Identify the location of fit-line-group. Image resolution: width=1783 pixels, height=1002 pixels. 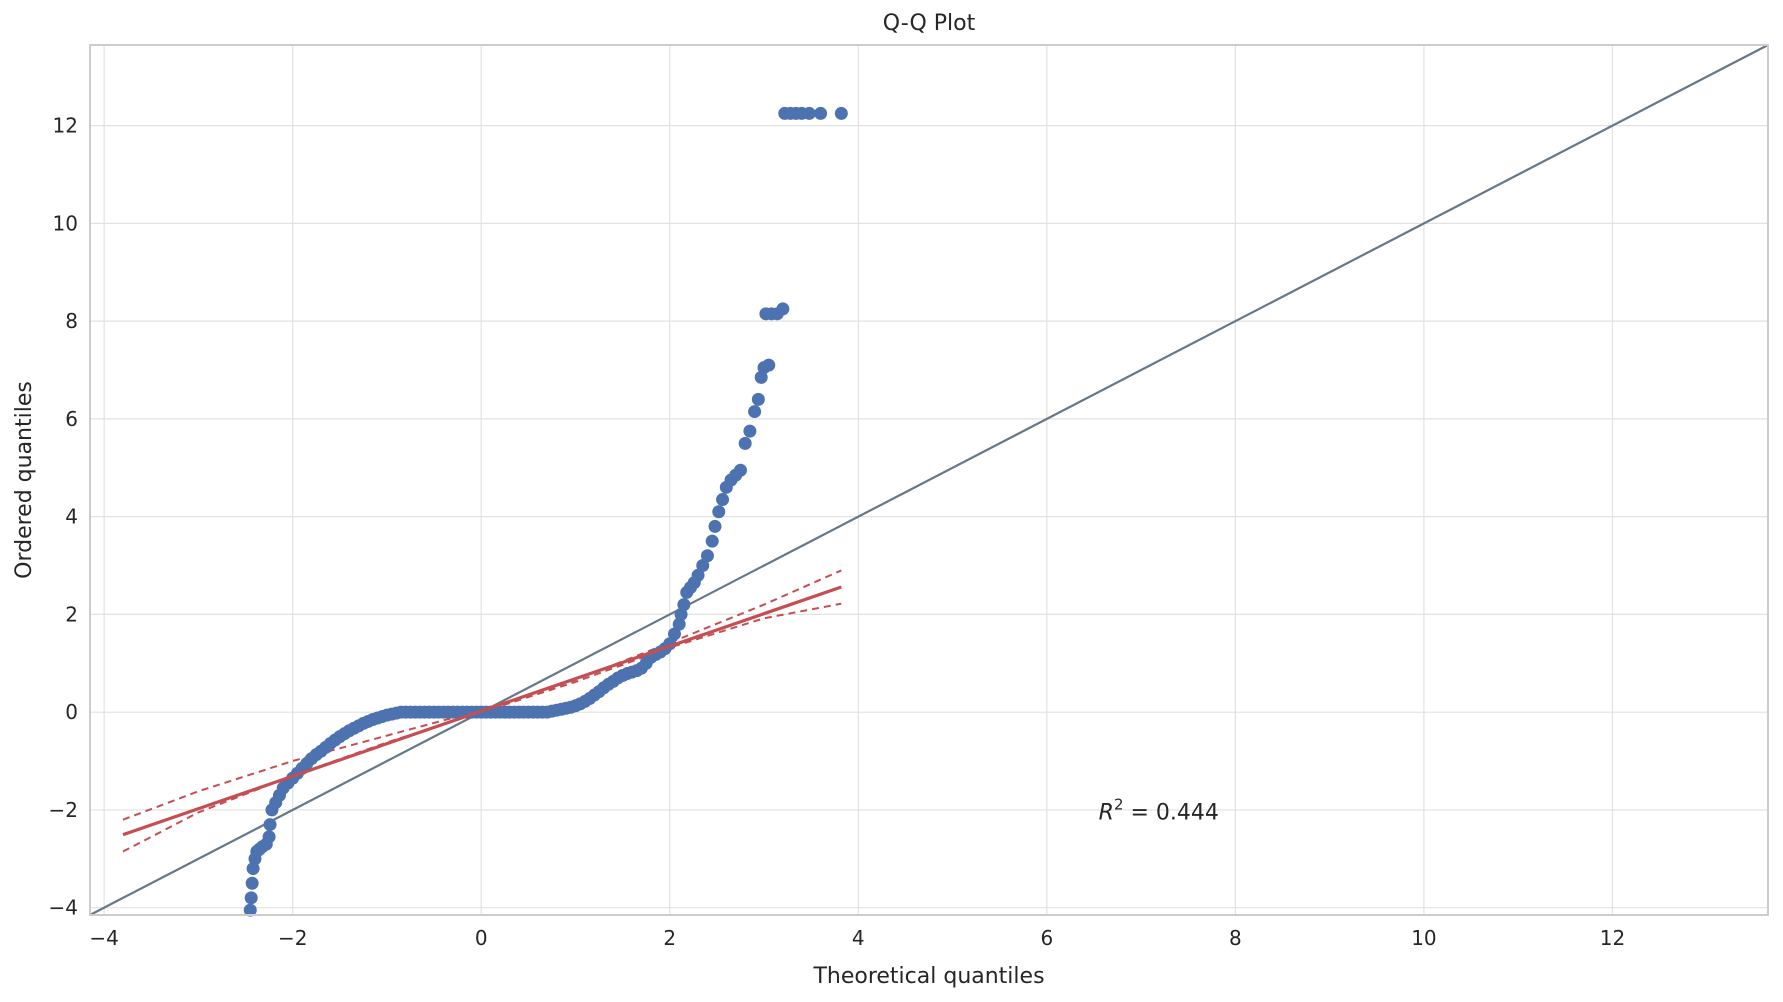
(482, 711).